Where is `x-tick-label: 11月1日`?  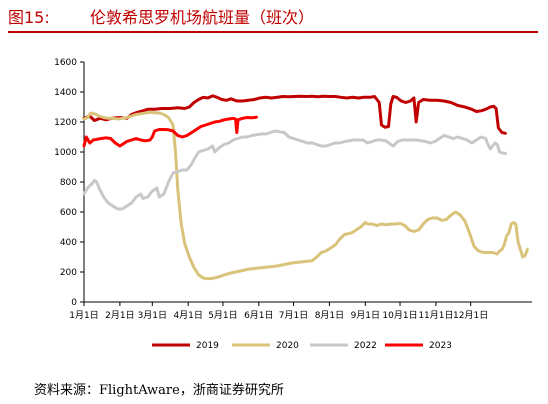 x-tick-label: 11月1日 is located at coordinates (435, 315).